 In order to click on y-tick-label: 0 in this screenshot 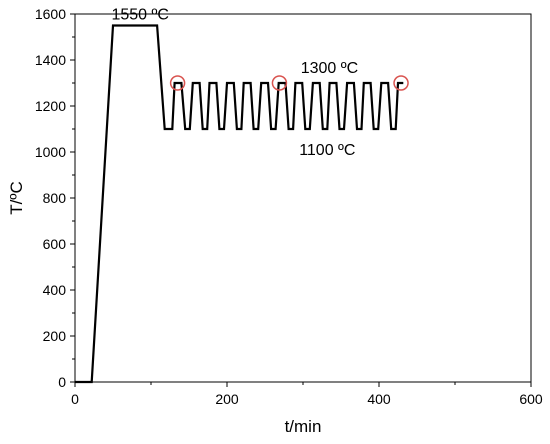, I will do `click(62, 382)`.